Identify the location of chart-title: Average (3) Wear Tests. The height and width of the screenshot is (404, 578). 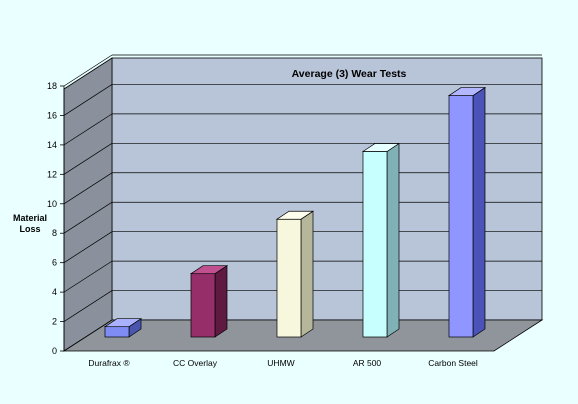
(349, 74).